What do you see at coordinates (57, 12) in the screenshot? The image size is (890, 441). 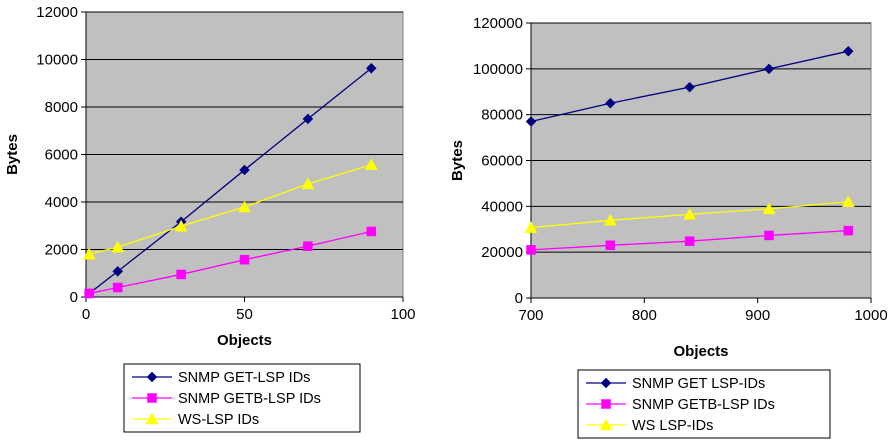 I see `y-tick-label: 12000` at bounding box center [57, 12].